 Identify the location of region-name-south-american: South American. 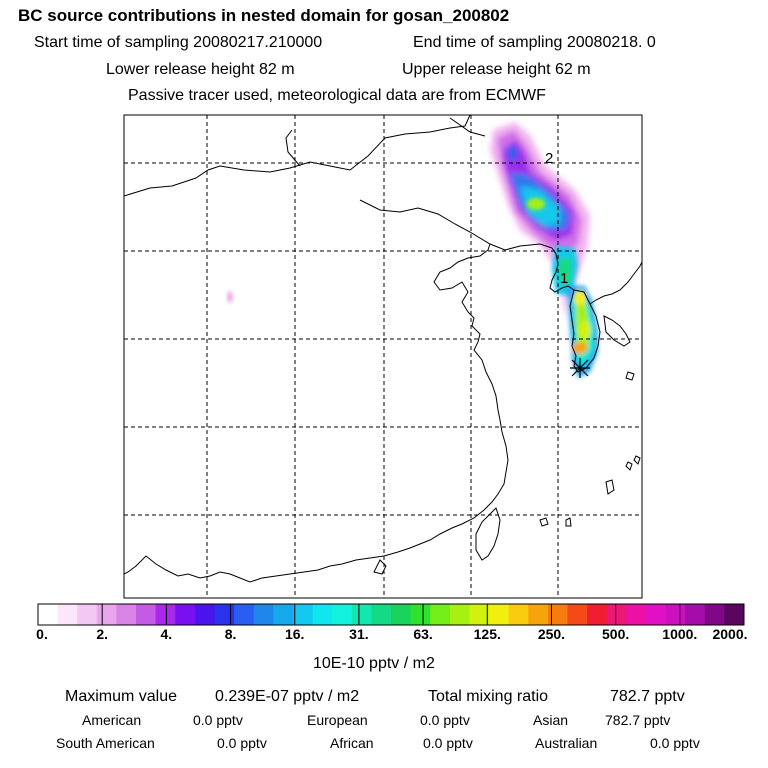
(105, 743).